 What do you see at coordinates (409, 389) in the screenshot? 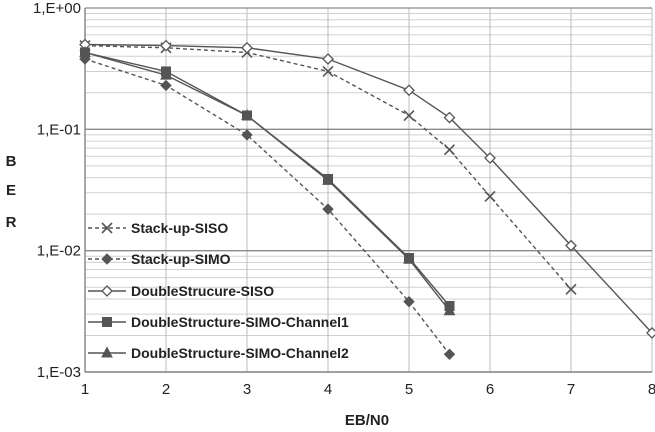
I see `x-tick-label: 5` at bounding box center [409, 389].